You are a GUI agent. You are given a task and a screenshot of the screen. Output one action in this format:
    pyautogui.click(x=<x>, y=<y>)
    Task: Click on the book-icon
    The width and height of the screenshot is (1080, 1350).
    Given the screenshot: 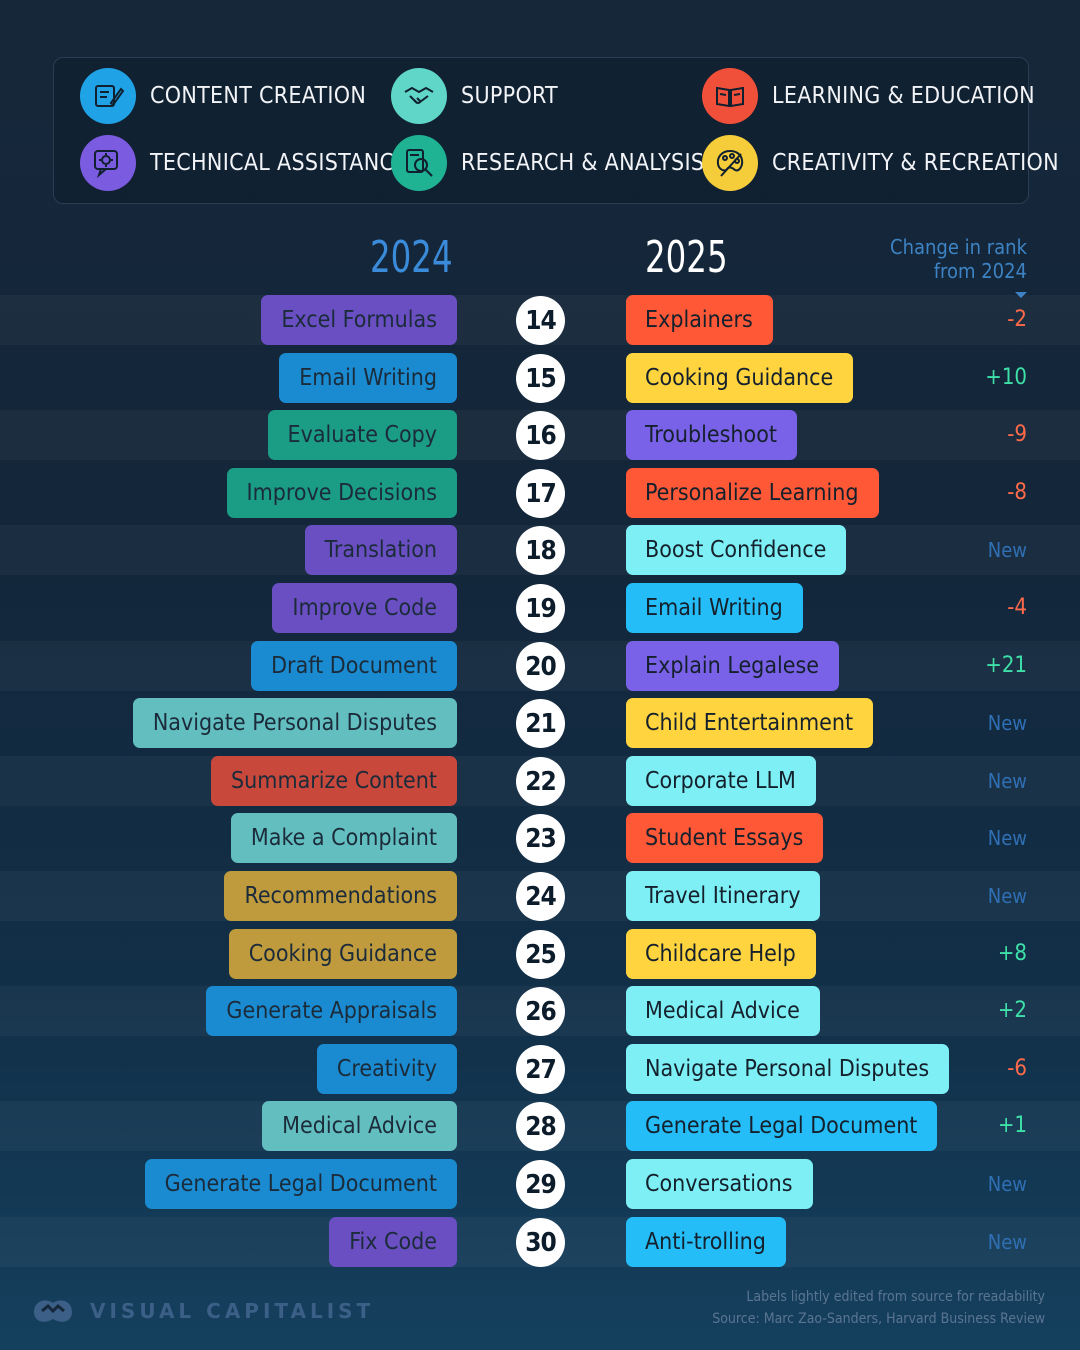 What is the action you would take?
    pyautogui.click(x=730, y=96)
    